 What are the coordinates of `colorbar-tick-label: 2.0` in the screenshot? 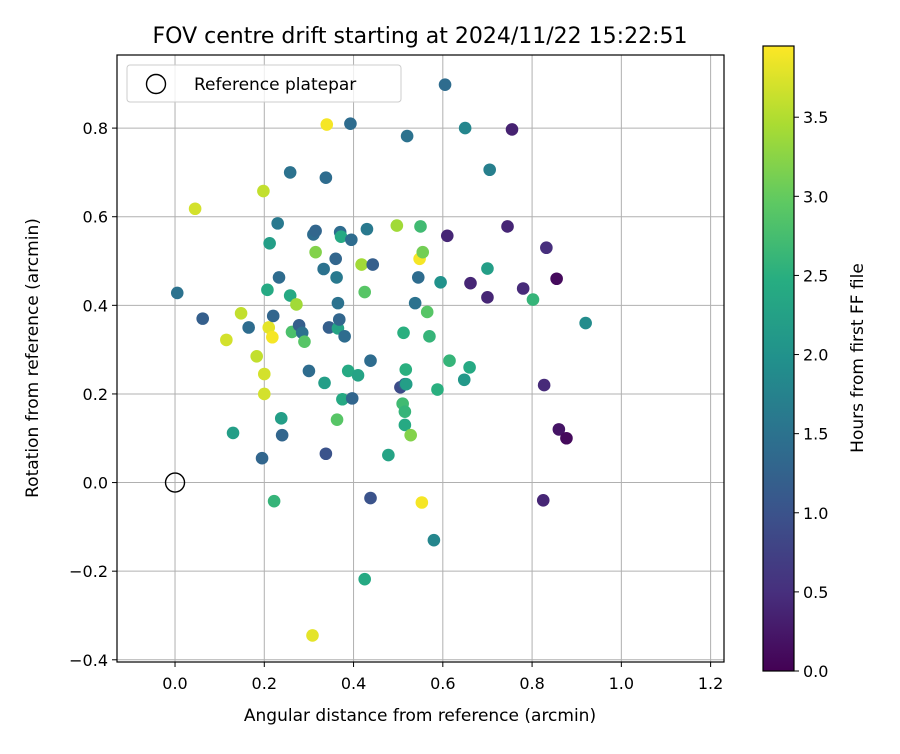 It's located at (815, 355).